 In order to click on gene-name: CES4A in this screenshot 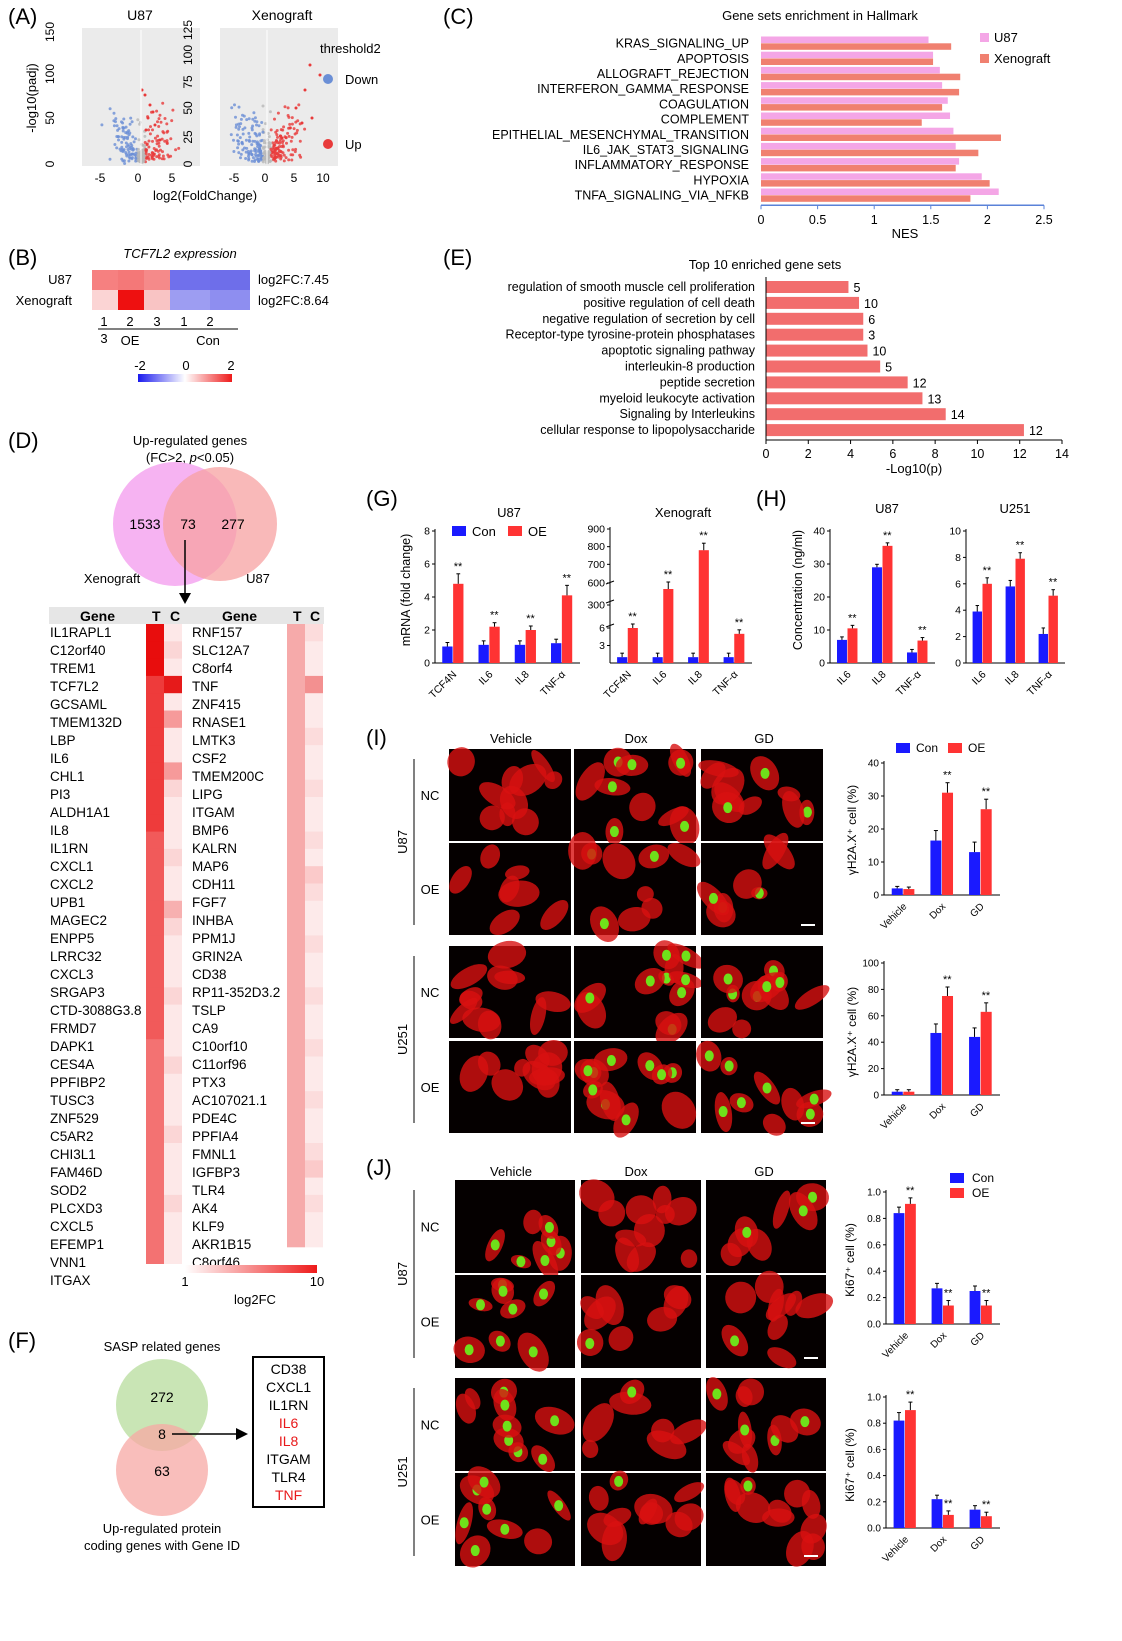, I will do `click(72, 1064)`.